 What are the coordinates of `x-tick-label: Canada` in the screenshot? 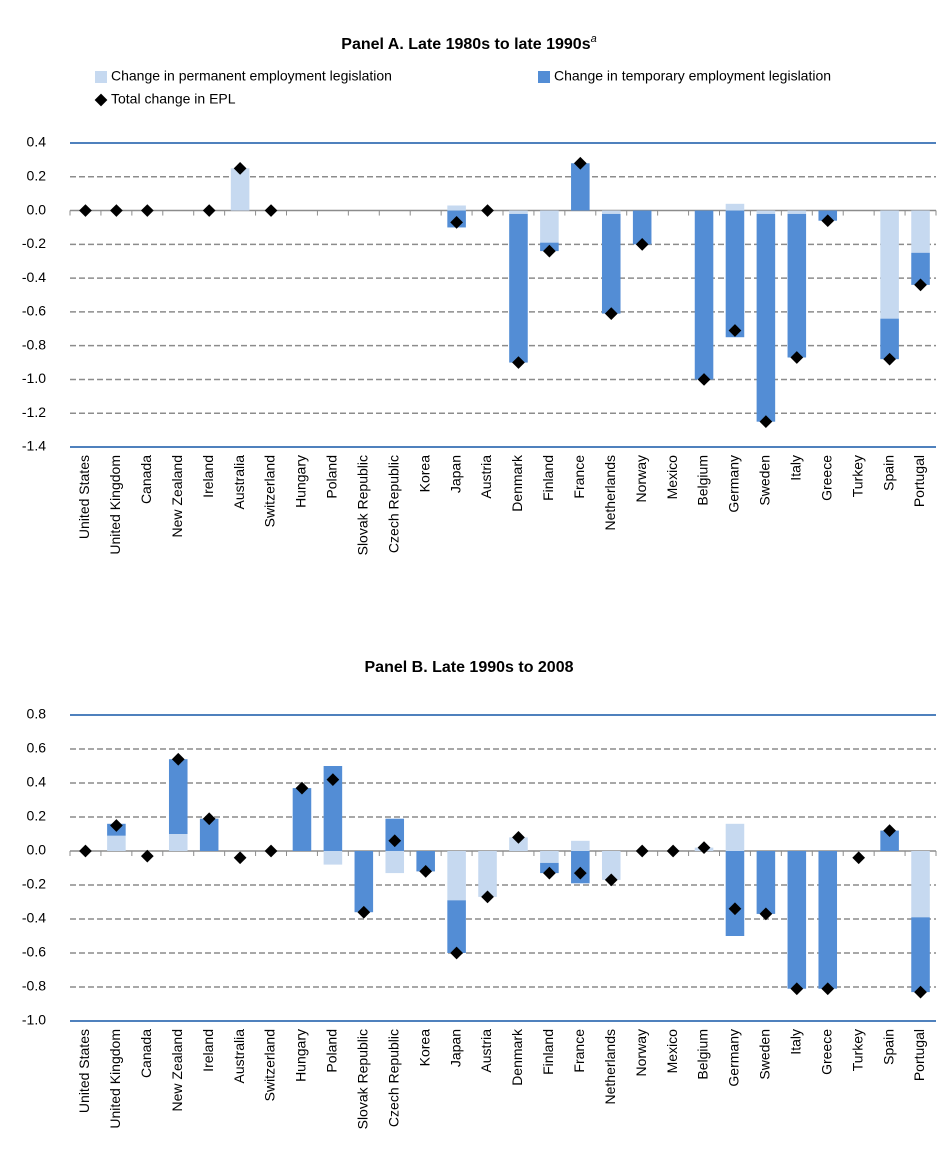 It's located at (146, 479).